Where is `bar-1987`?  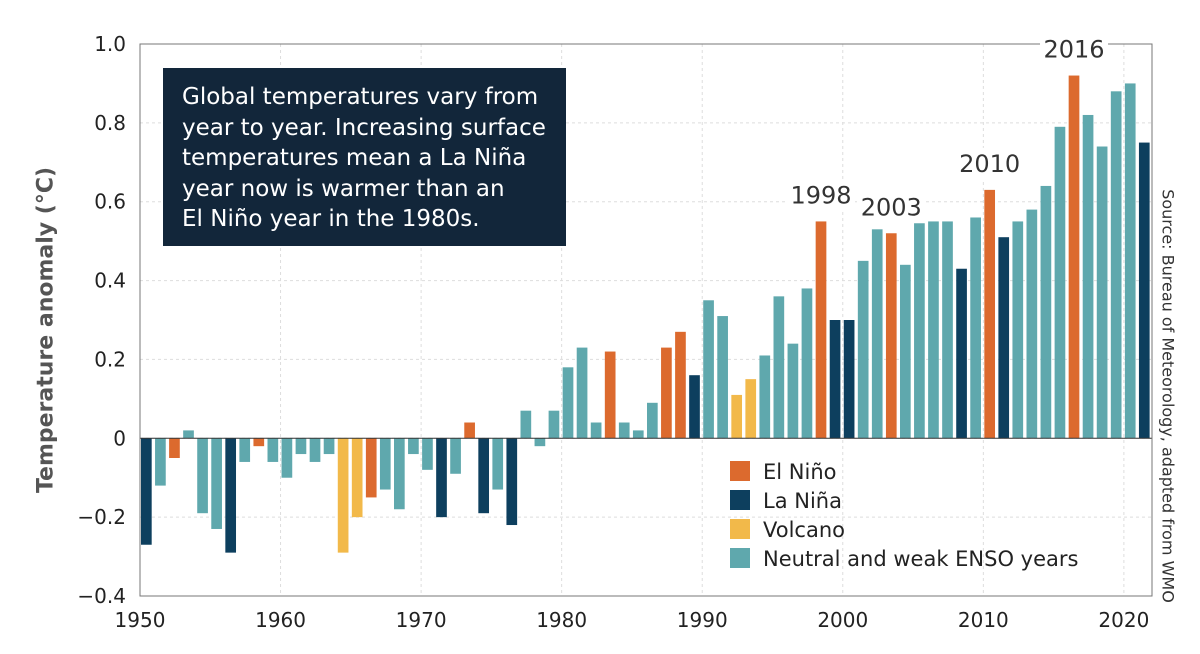 bar-1987 is located at coordinates (666, 393).